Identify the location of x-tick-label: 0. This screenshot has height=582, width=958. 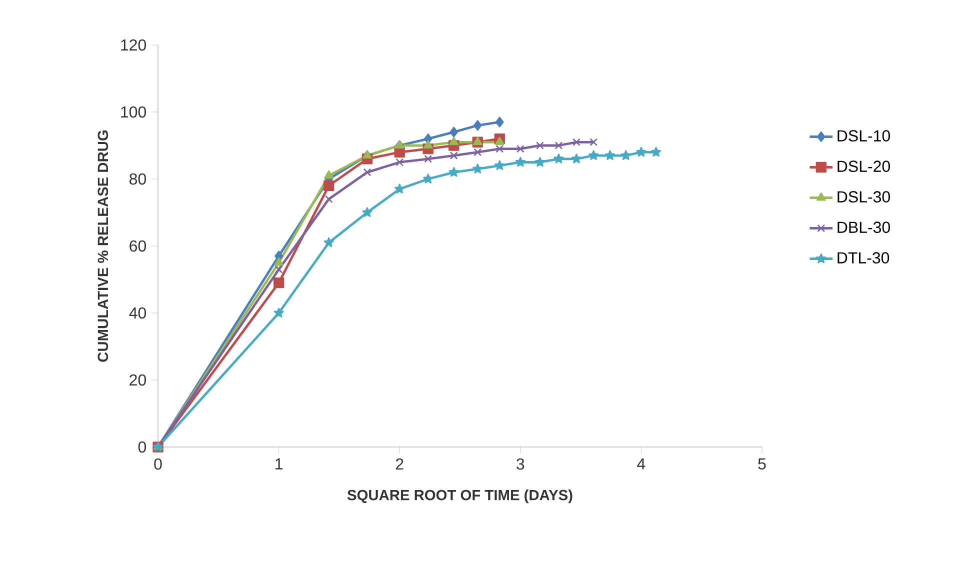
(158, 464).